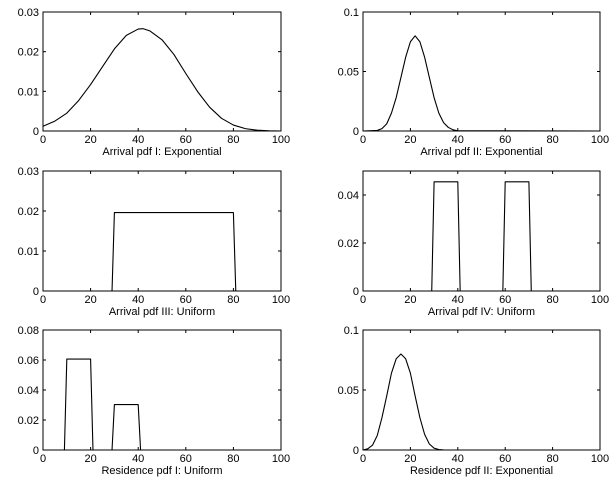  What do you see at coordinates (161, 152) in the screenshot?
I see `x-axis-label: Arrival pdf I: Exponential` at bounding box center [161, 152].